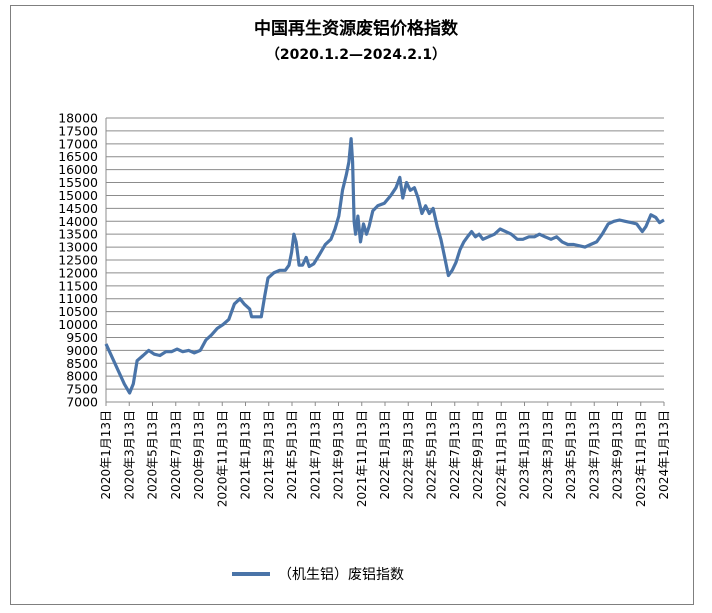  I want to click on y-tick-label: 8000, so click(82, 376).